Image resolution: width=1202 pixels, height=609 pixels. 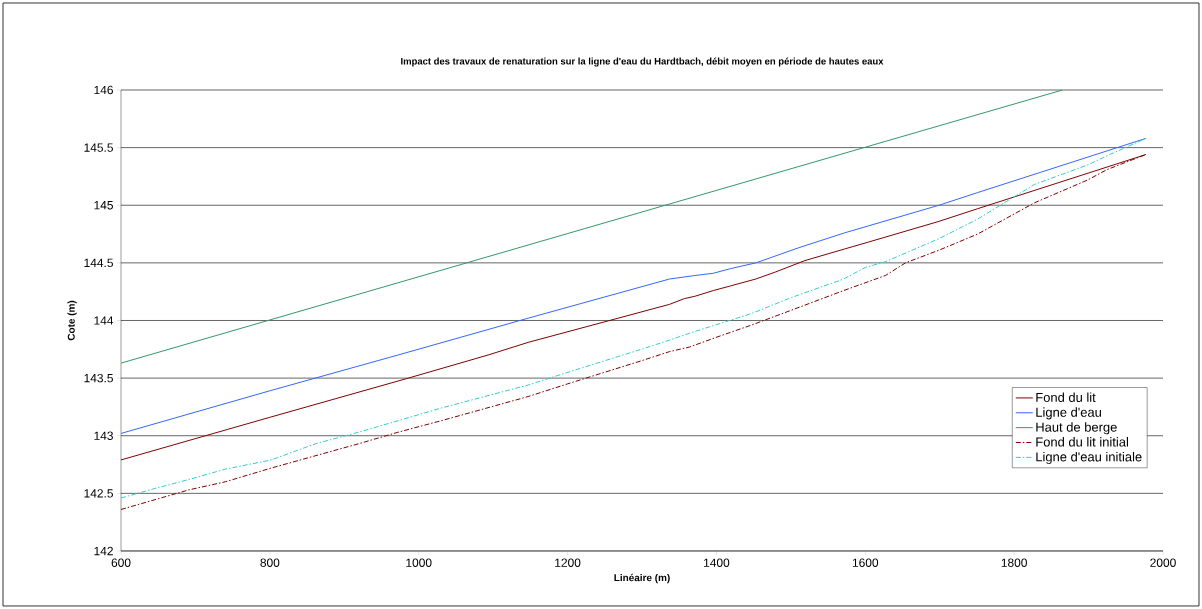 I want to click on legend-label: Fond du lit initial, so click(x=1082, y=442).